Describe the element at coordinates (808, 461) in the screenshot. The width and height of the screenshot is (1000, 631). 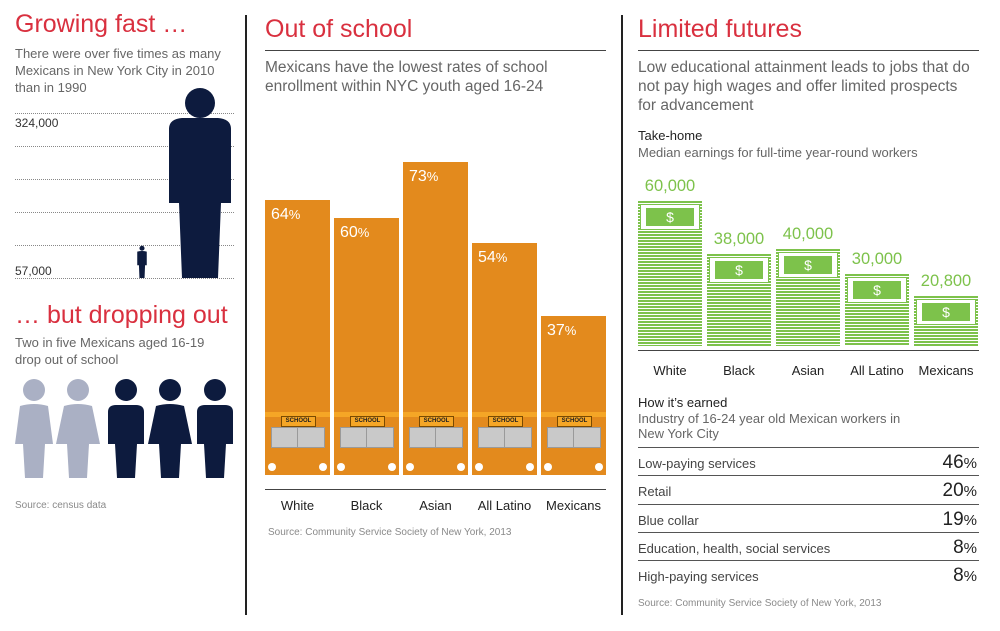
I see `industry-row: Low-paying services 46%` at that location.